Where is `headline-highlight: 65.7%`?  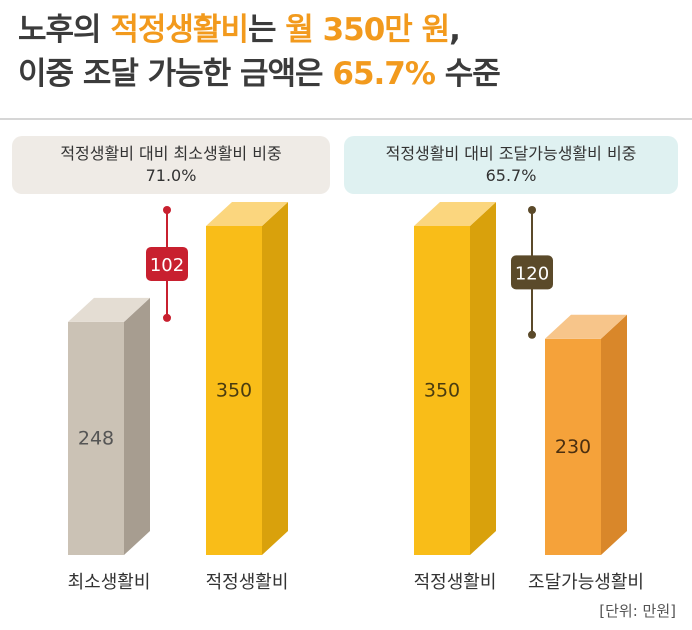
headline-highlight: 65.7% is located at coordinates (384, 74).